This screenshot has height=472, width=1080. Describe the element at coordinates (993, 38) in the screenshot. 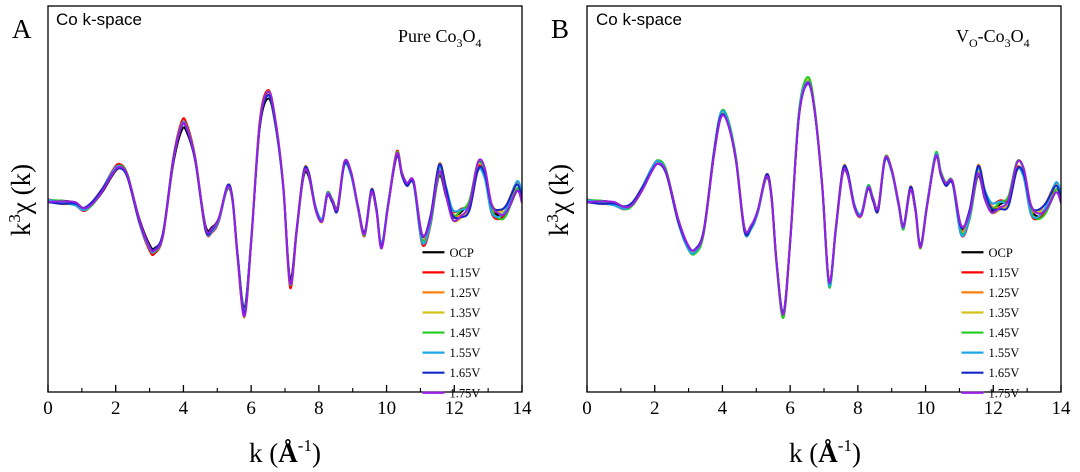

I see `sample-label-b: VO-Co3O4` at that location.